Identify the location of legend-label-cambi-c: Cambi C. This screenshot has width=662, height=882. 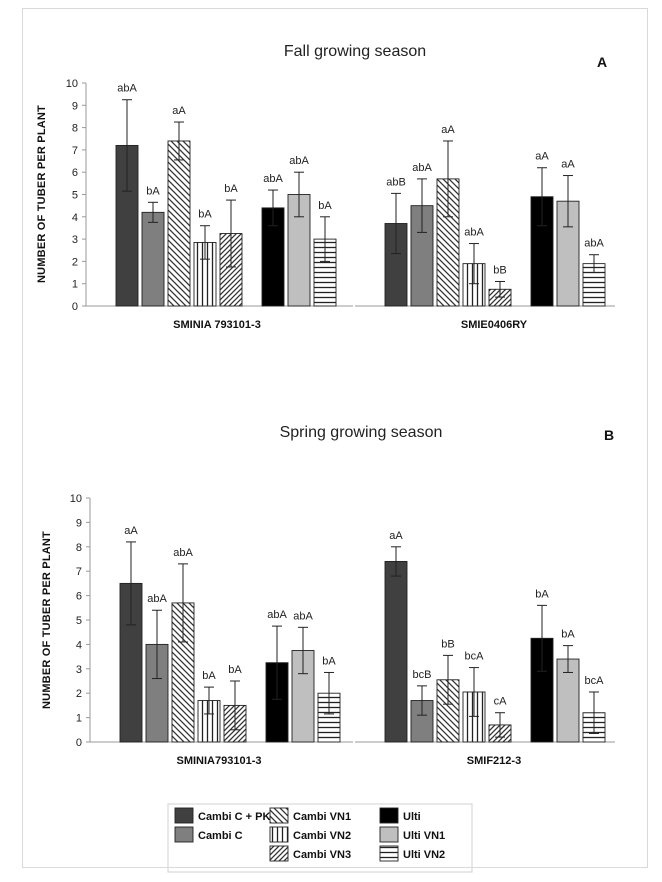
(220, 836).